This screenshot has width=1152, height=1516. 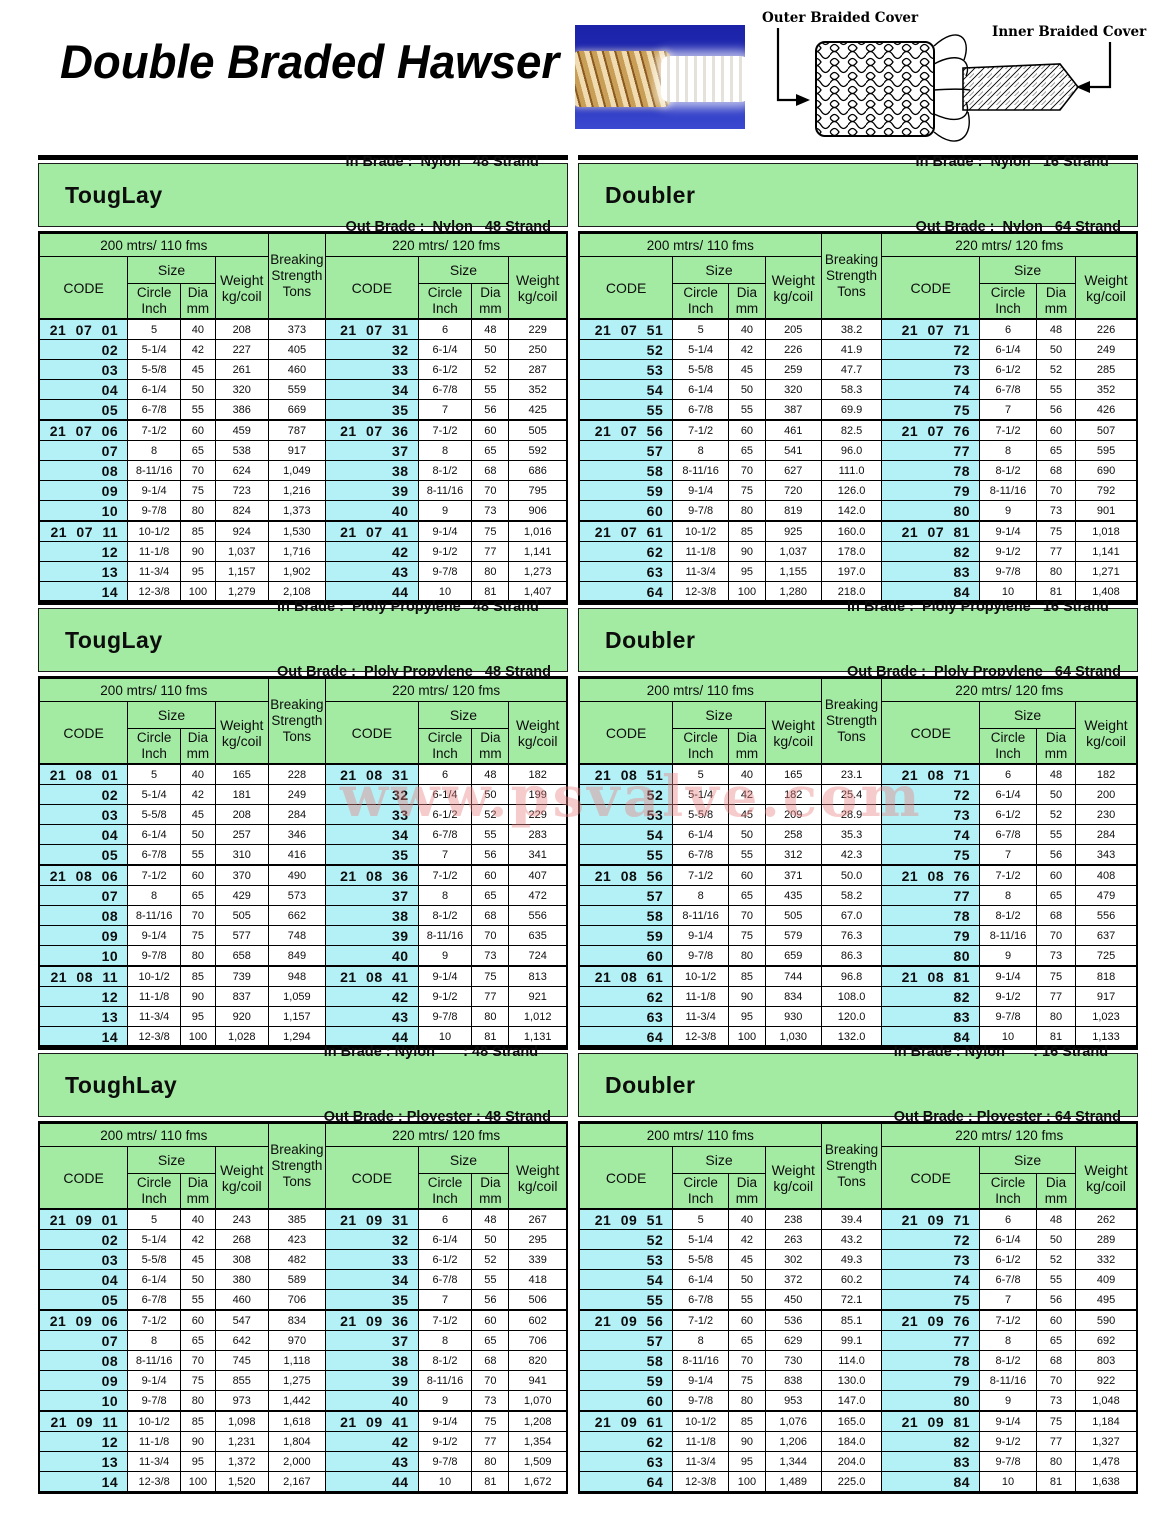 What do you see at coordinates (851, 855) in the screenshot?
I see `breaking-strength-cell: 42.3` at bounding box center [851, 855].